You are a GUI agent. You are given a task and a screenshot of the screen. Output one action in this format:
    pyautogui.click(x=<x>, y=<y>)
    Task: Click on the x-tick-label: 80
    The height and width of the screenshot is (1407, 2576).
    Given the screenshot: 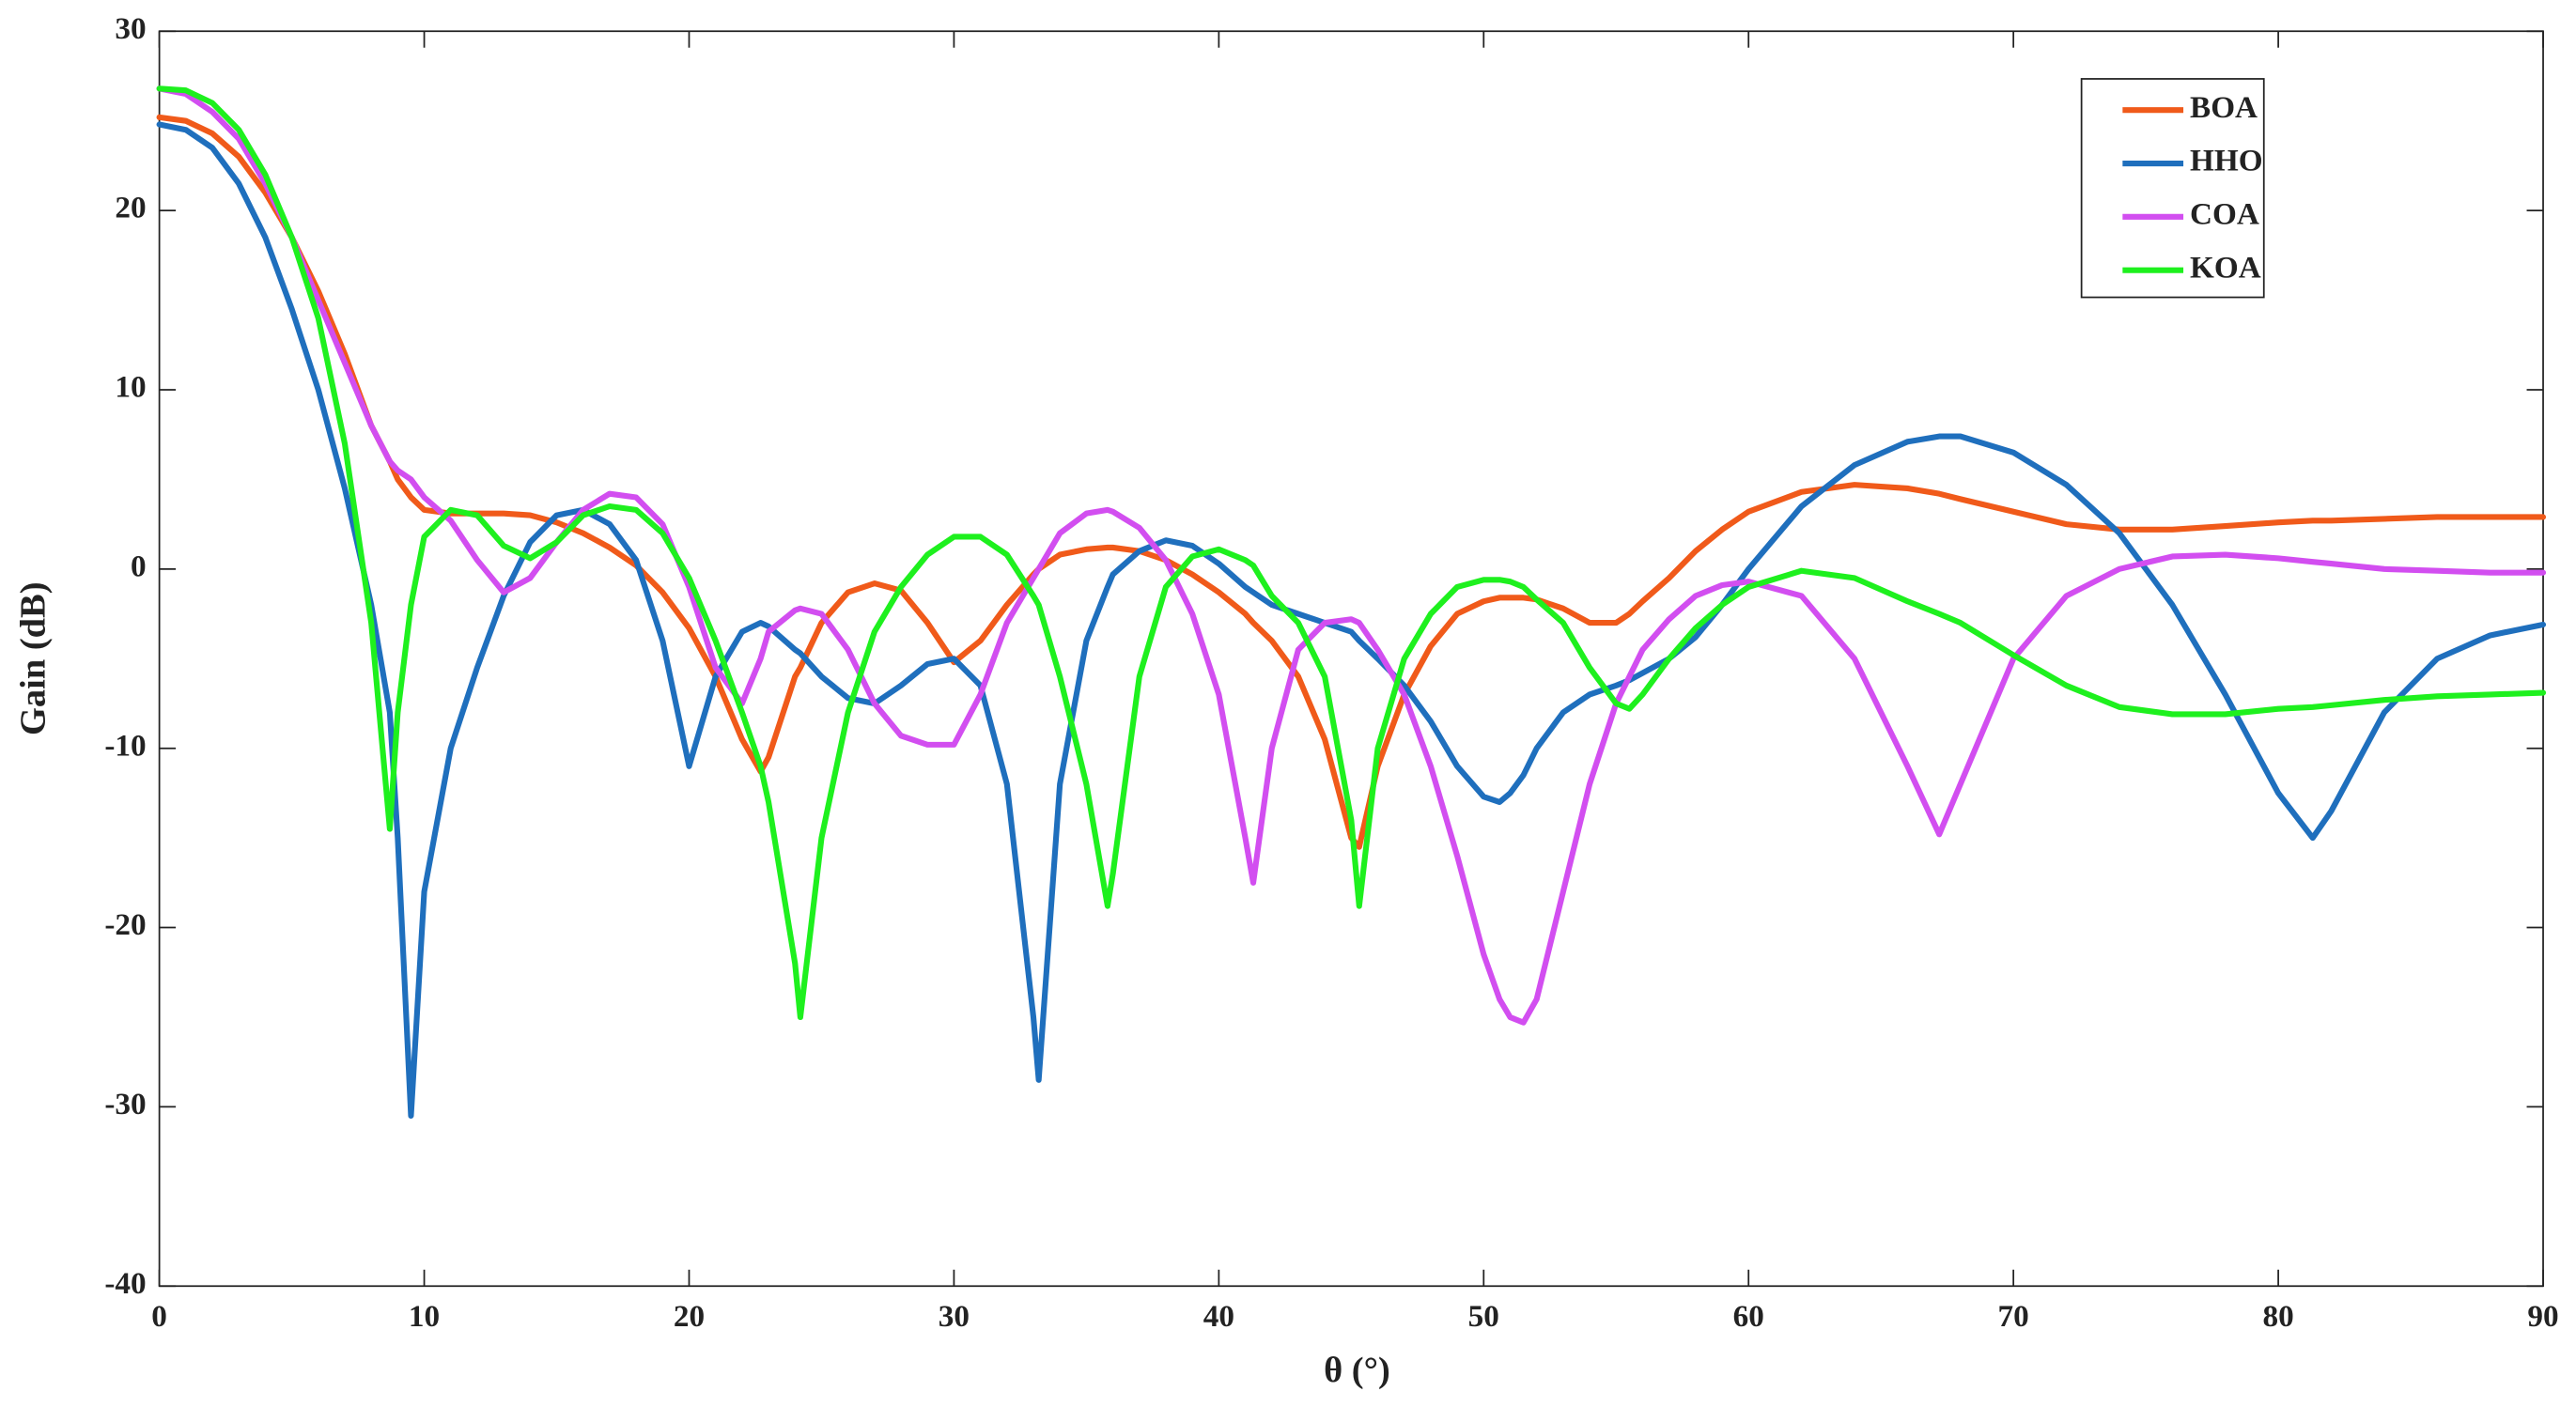 What is the action you would take?
    pyautogui.click(x=2277, y=1316)
    